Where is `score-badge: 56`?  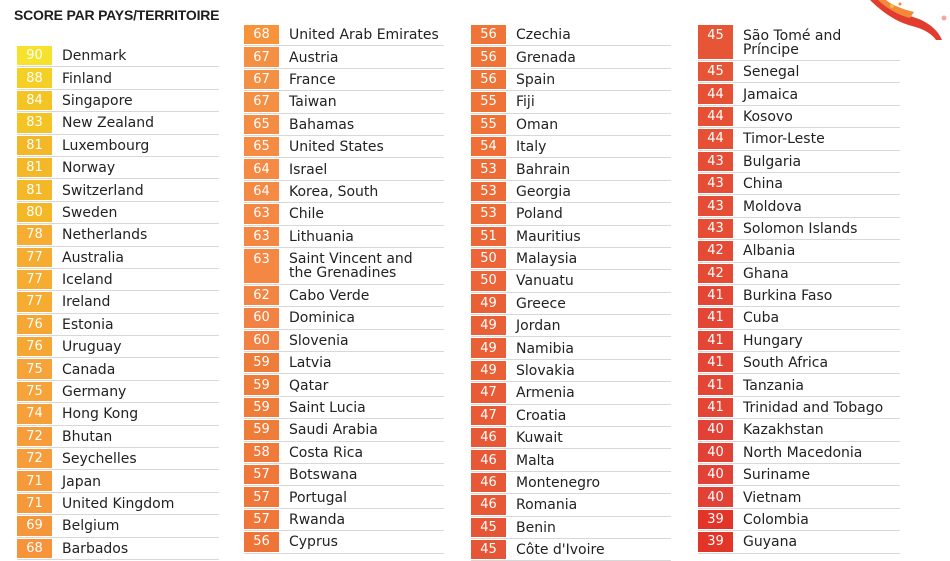 score-badge: 56 is located at coordinates (488, 79).